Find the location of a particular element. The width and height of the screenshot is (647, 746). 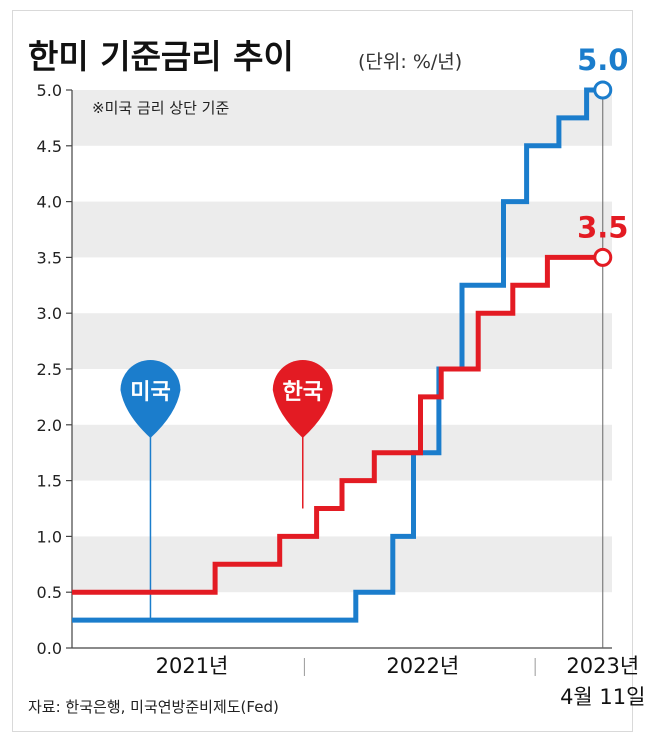

x-tick-label: 2023년 is located at coordinates (602, 666).